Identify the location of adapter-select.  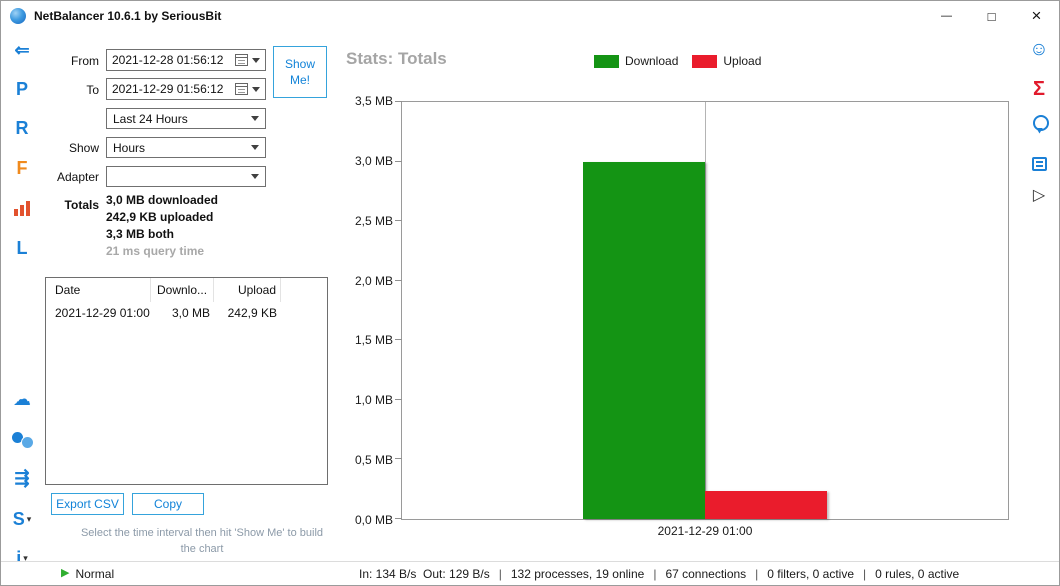
(186, 176).